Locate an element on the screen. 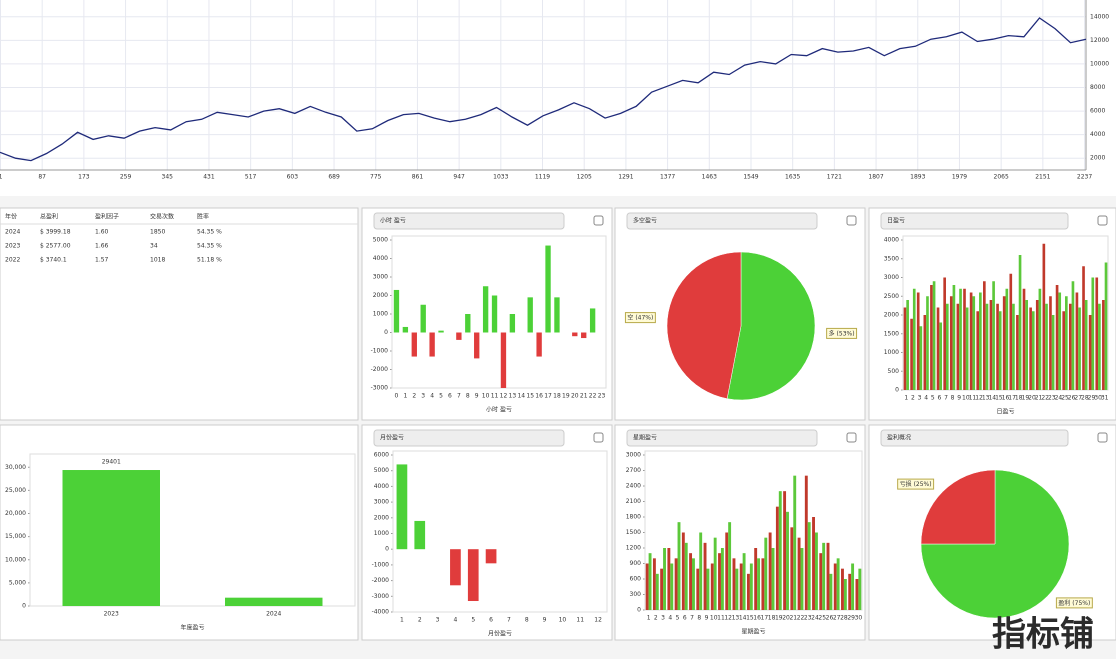 The height and width of the screenshot is (659, 1116). x-tick-label: 861 is located at coordinates (418, 177).